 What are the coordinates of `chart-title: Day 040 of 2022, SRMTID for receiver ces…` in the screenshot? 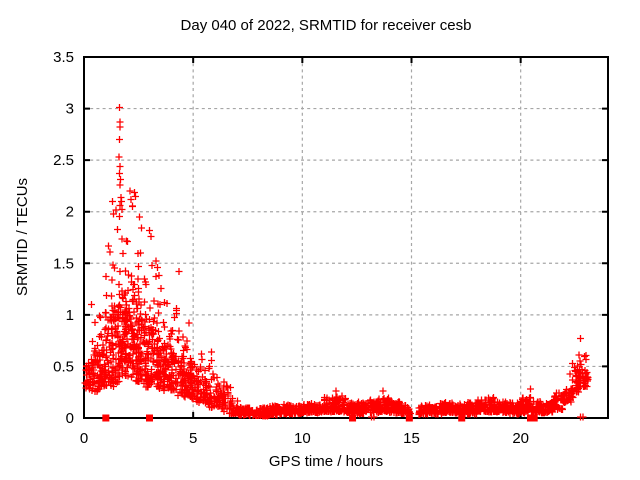 It's located at (326, 25).